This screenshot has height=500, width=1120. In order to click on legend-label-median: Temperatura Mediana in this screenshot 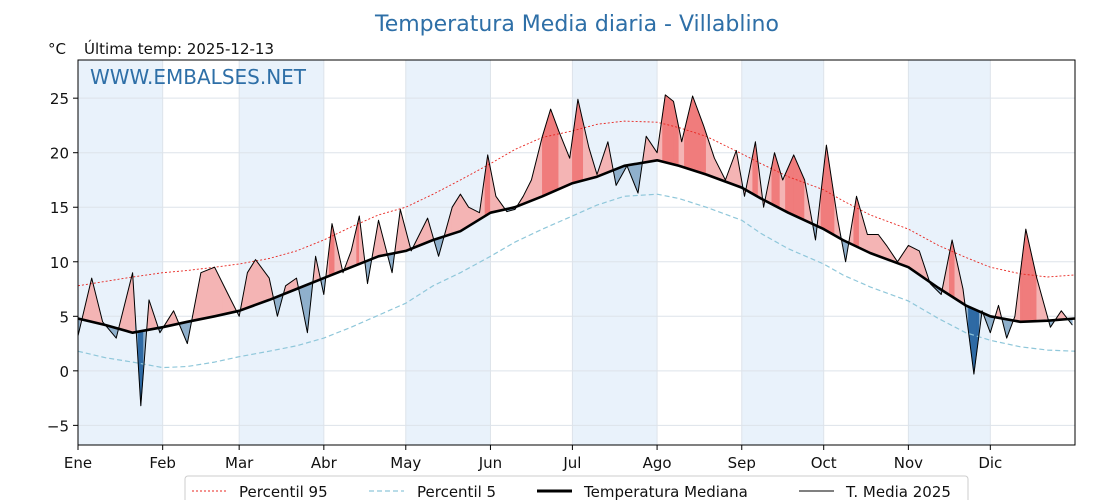, I will do `click(665, 491)`.